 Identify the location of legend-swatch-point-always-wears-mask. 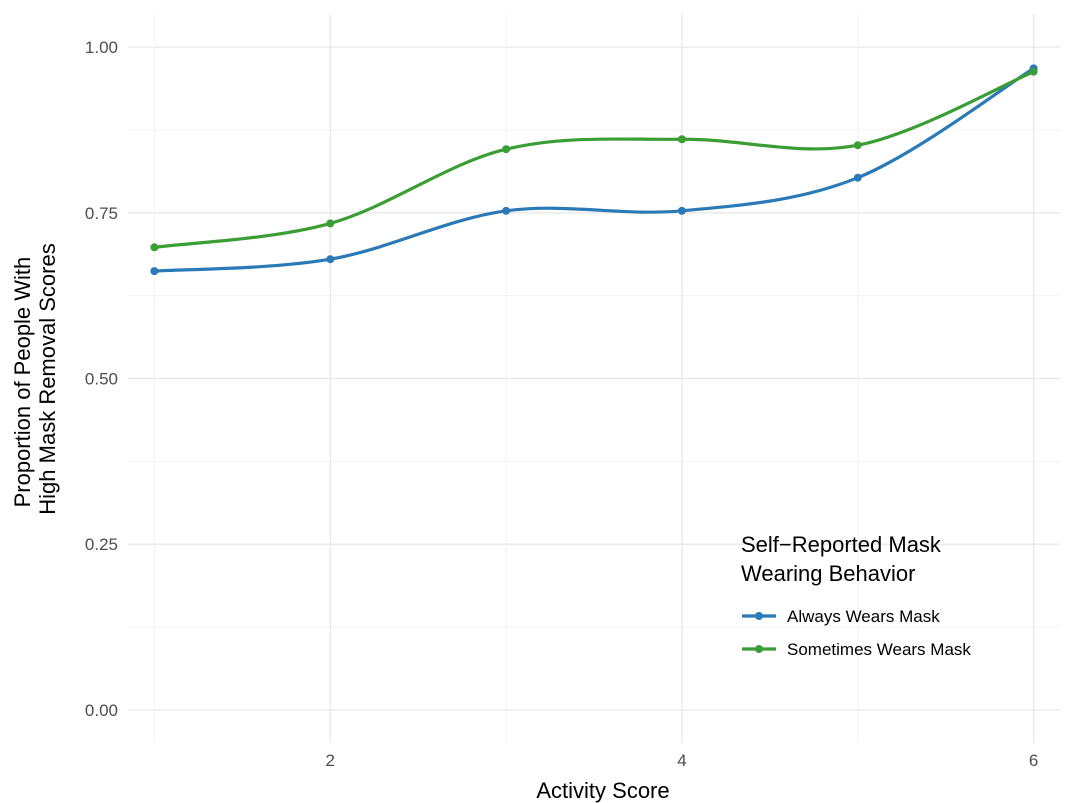
(759, 616).